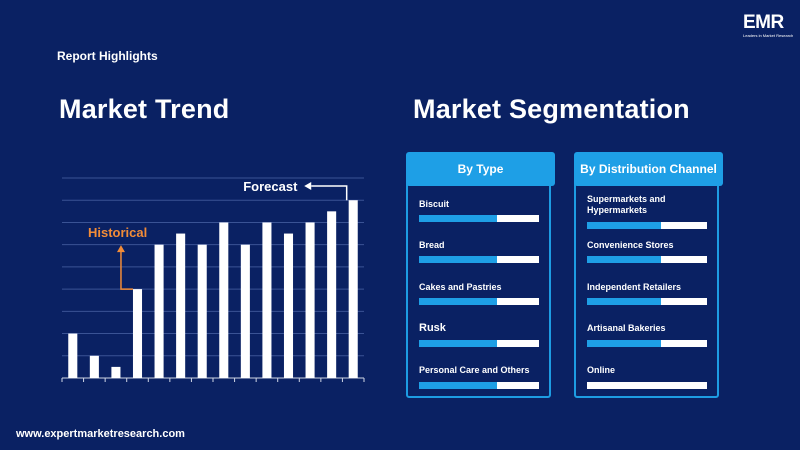  What do you see at coordinates (648, 169) in the screenshot?
I see `by-distribution-header: By Distribution Channel` at bounding box center [648, 169].